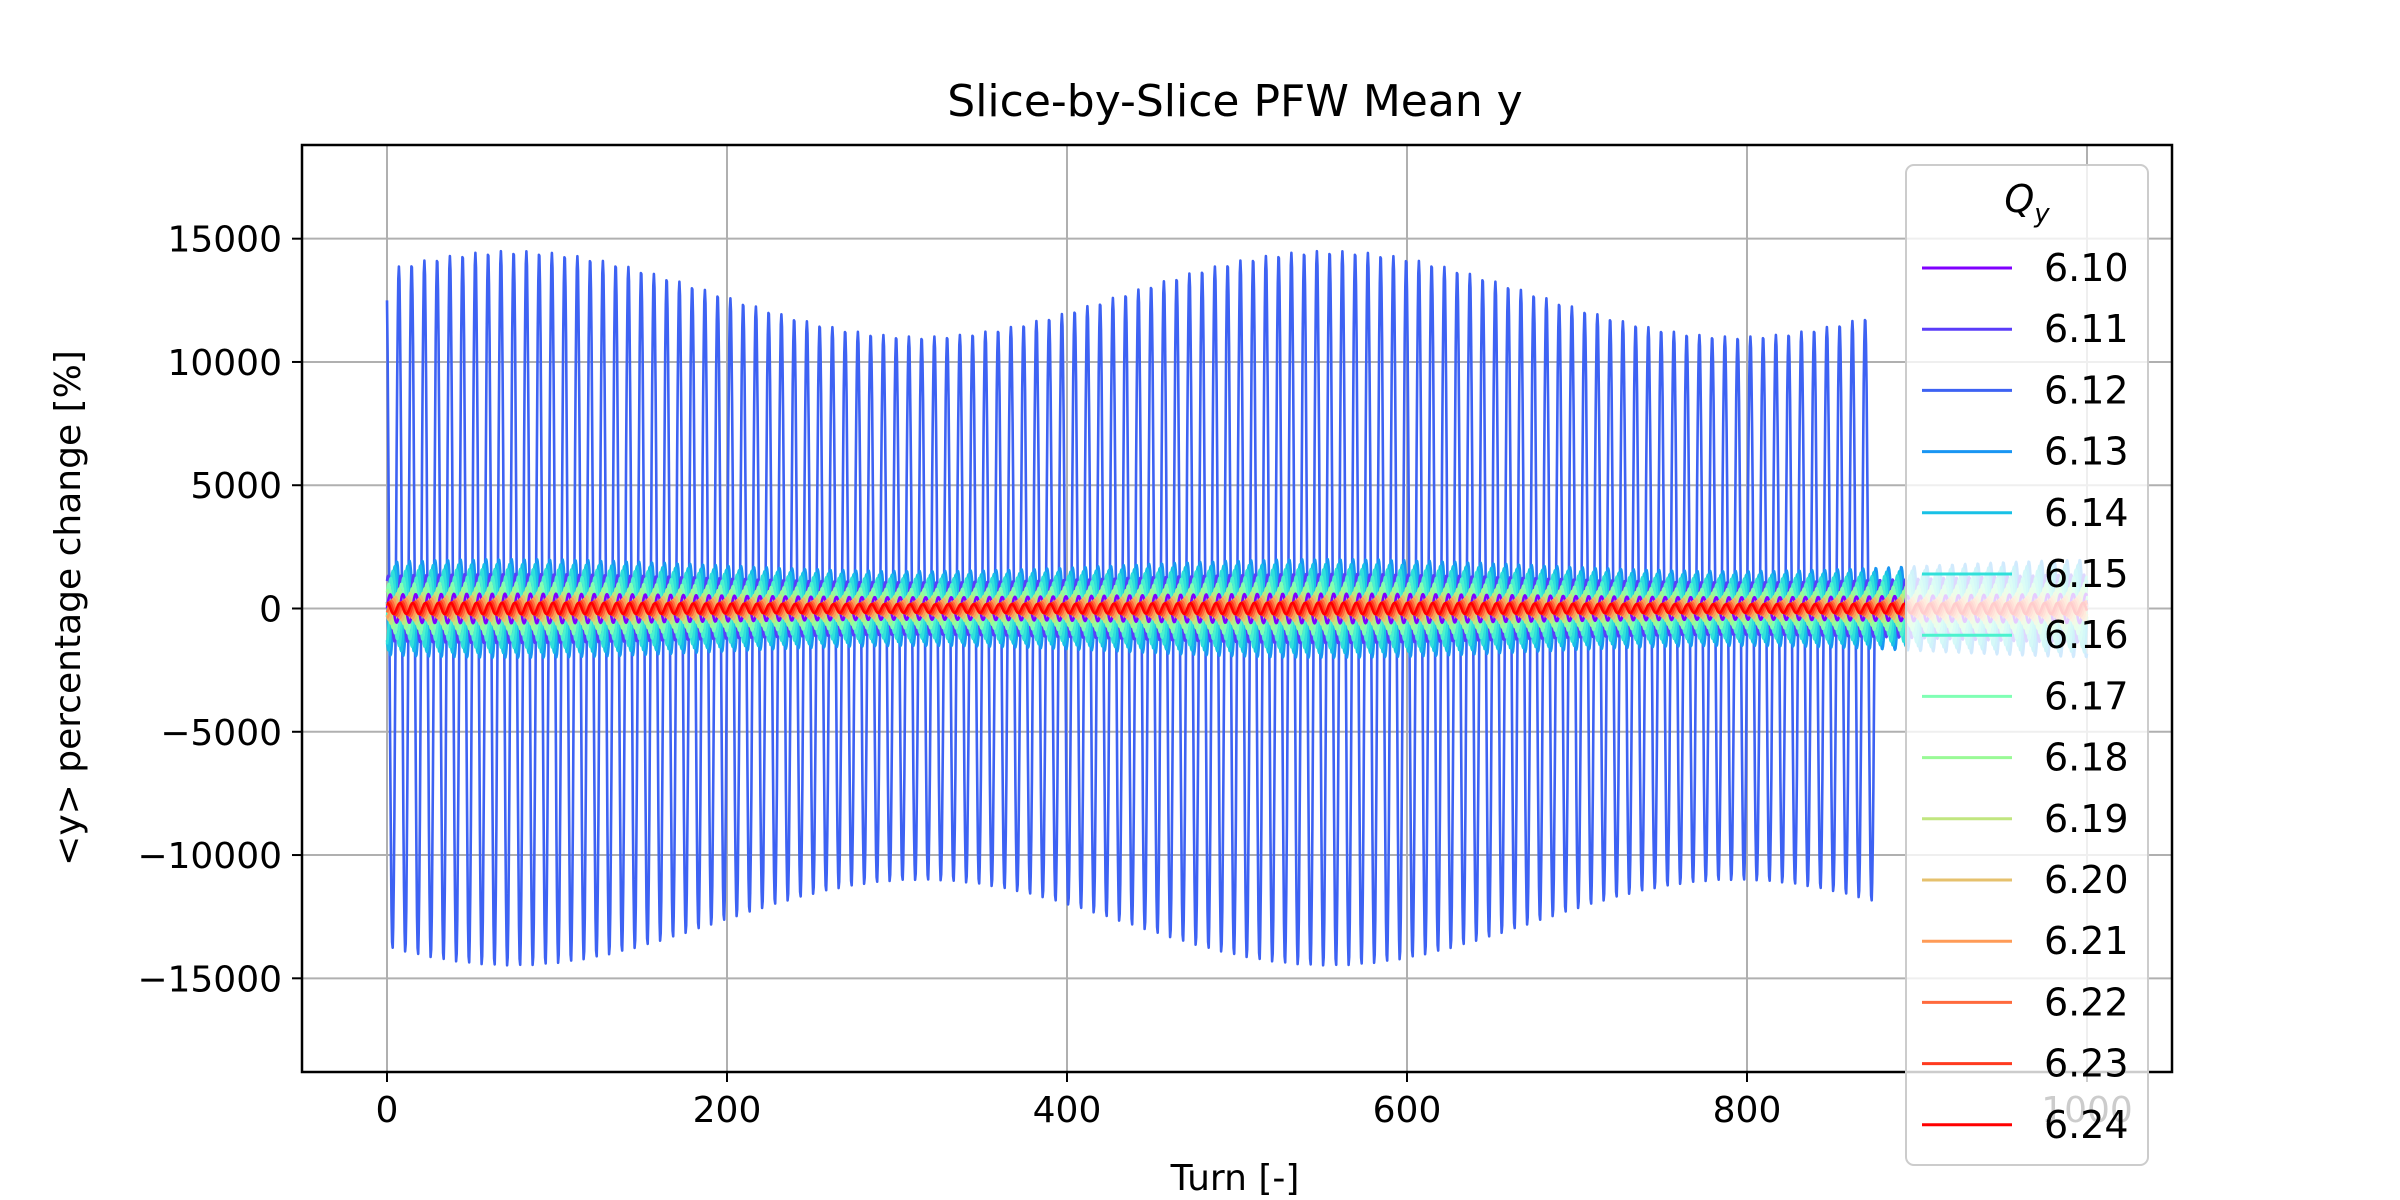 This screenshot has width=2400, height=1200. What do you see at coordinates (209, 979) in the screenshot?
I see `y-tick-label: −15000` at bounding box center [209, 979].